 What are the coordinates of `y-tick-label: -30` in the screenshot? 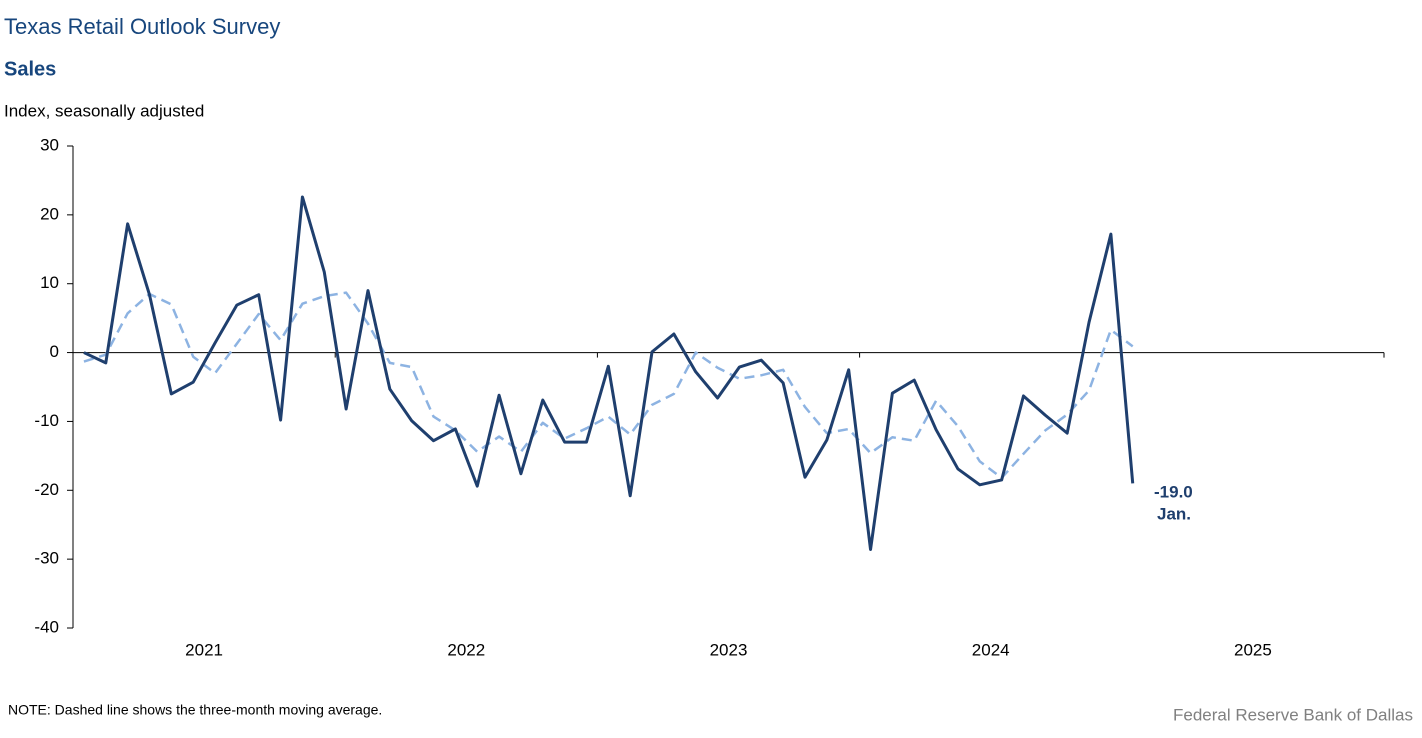 It's located at (46, 558).